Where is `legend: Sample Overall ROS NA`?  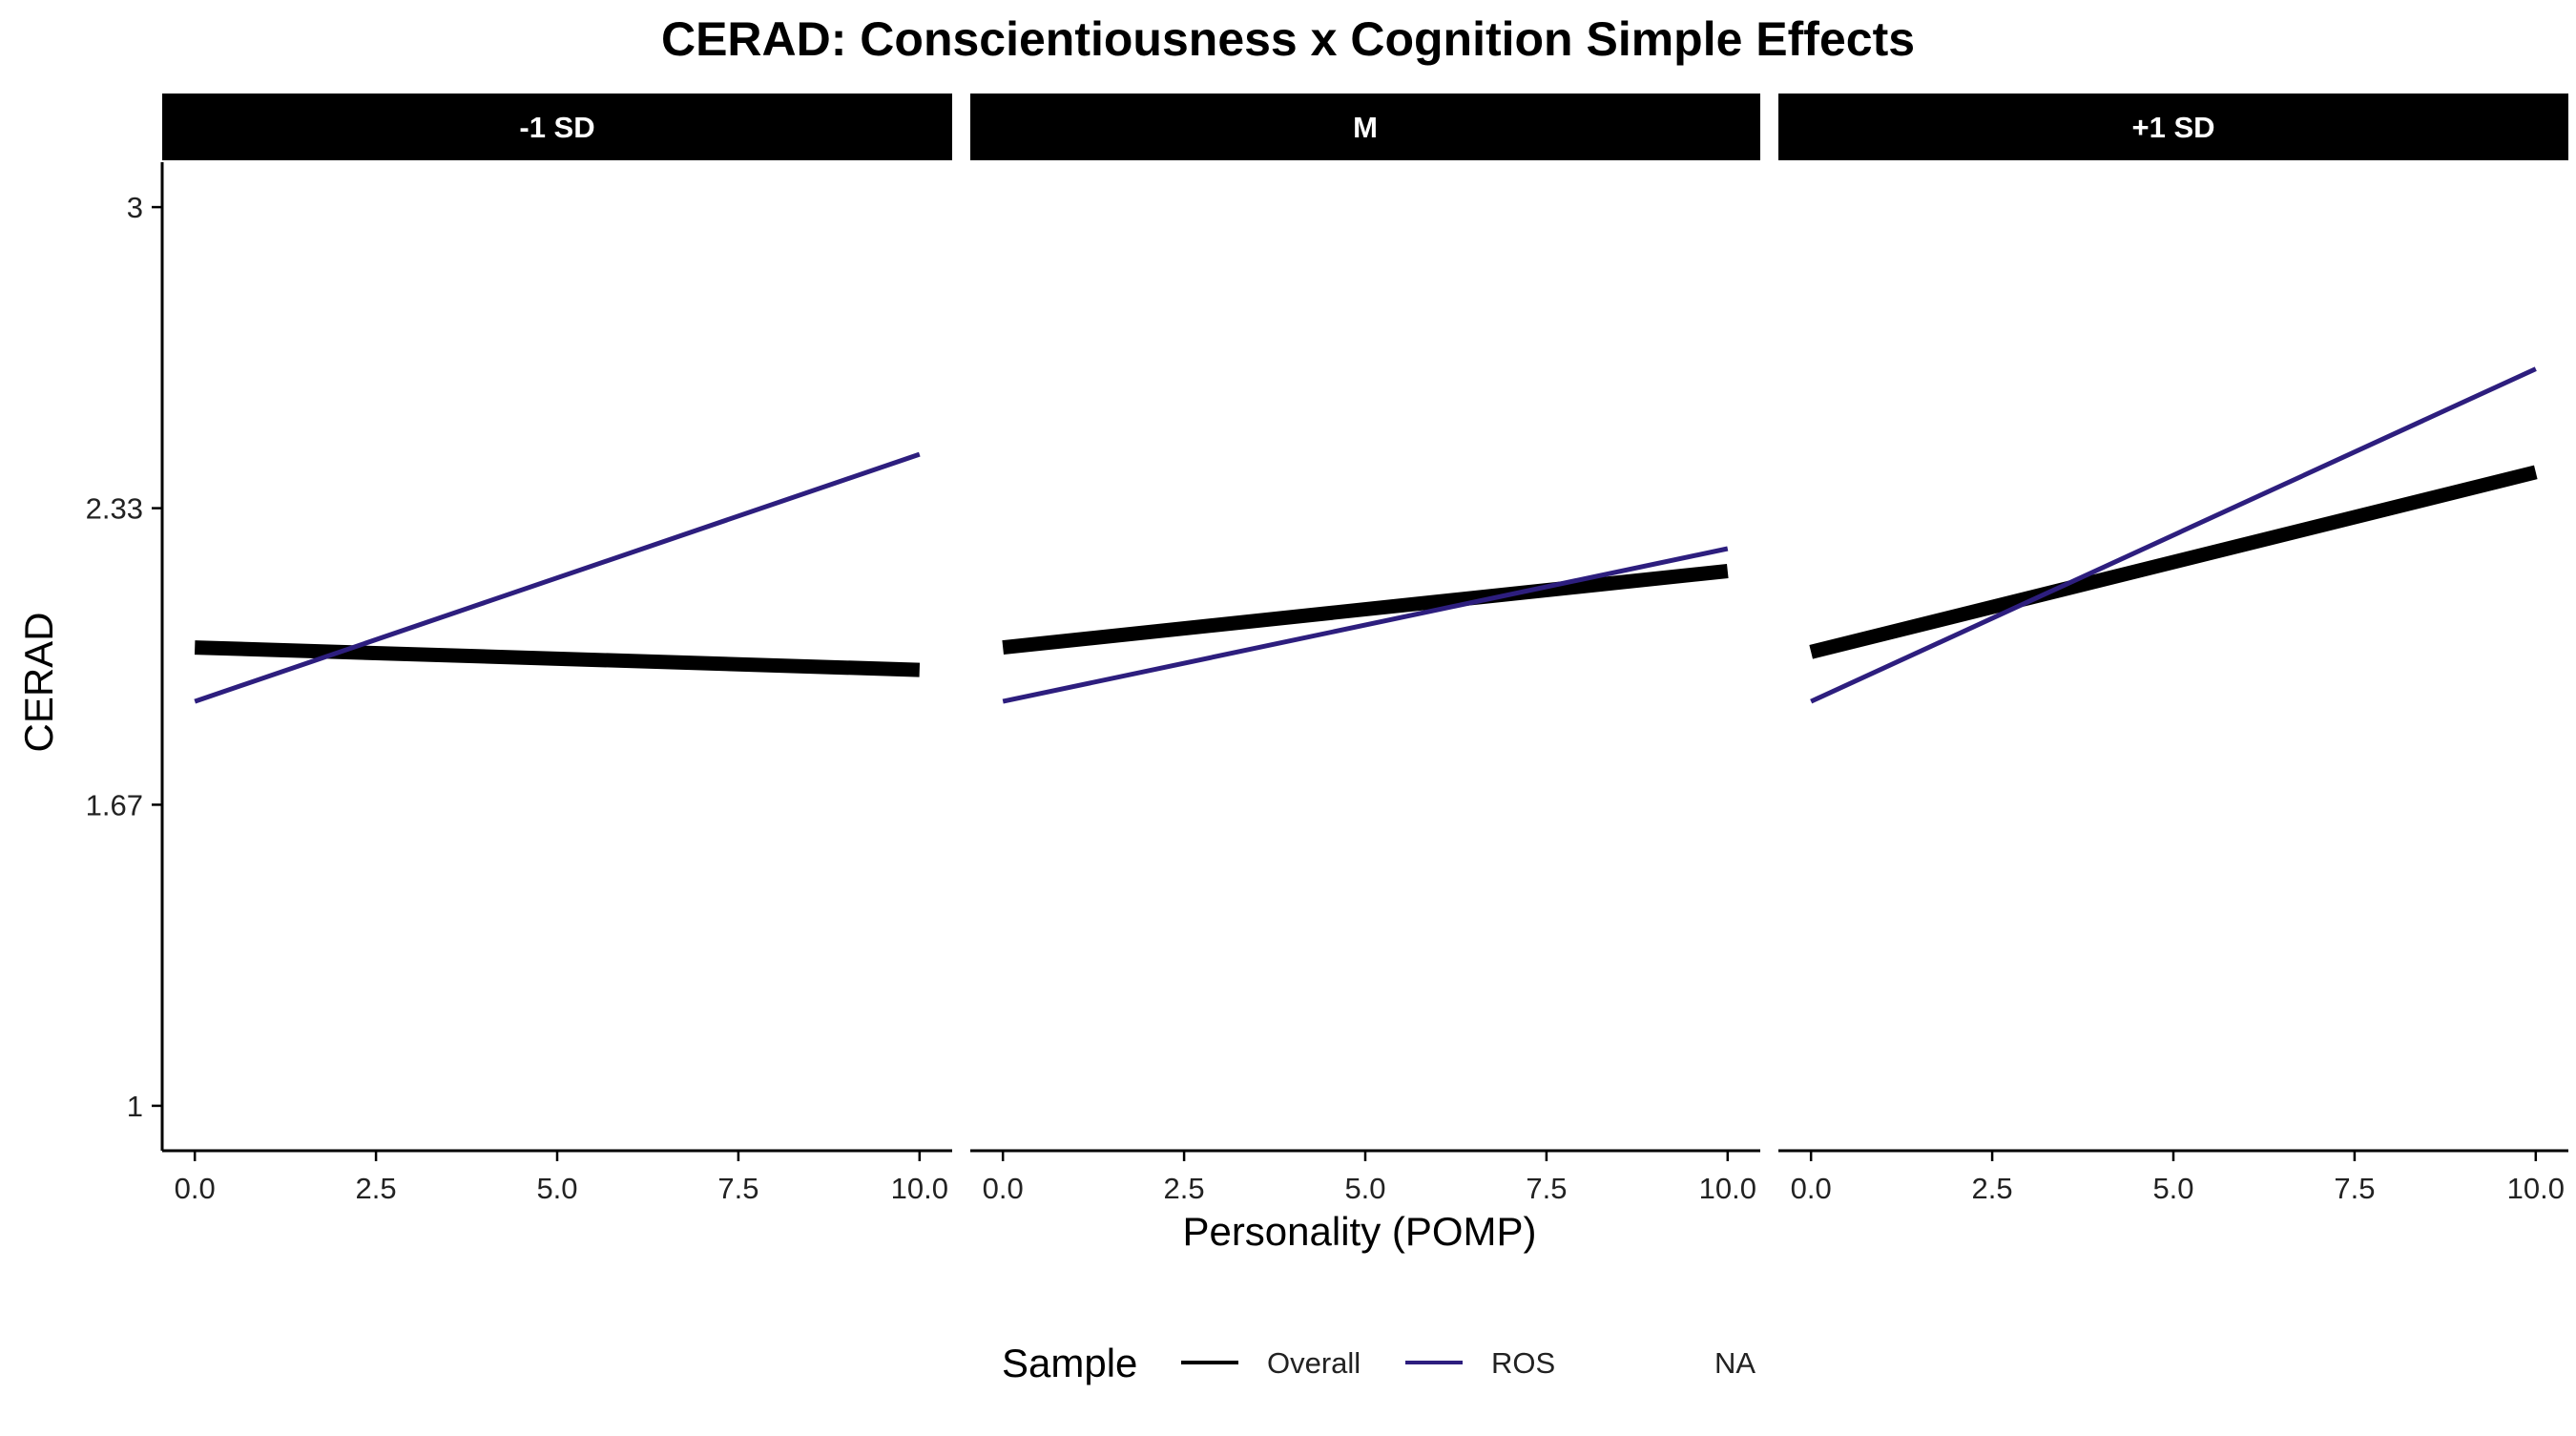
legend: Sample Overall ROS NA is located at coordinates (1378, 1363).